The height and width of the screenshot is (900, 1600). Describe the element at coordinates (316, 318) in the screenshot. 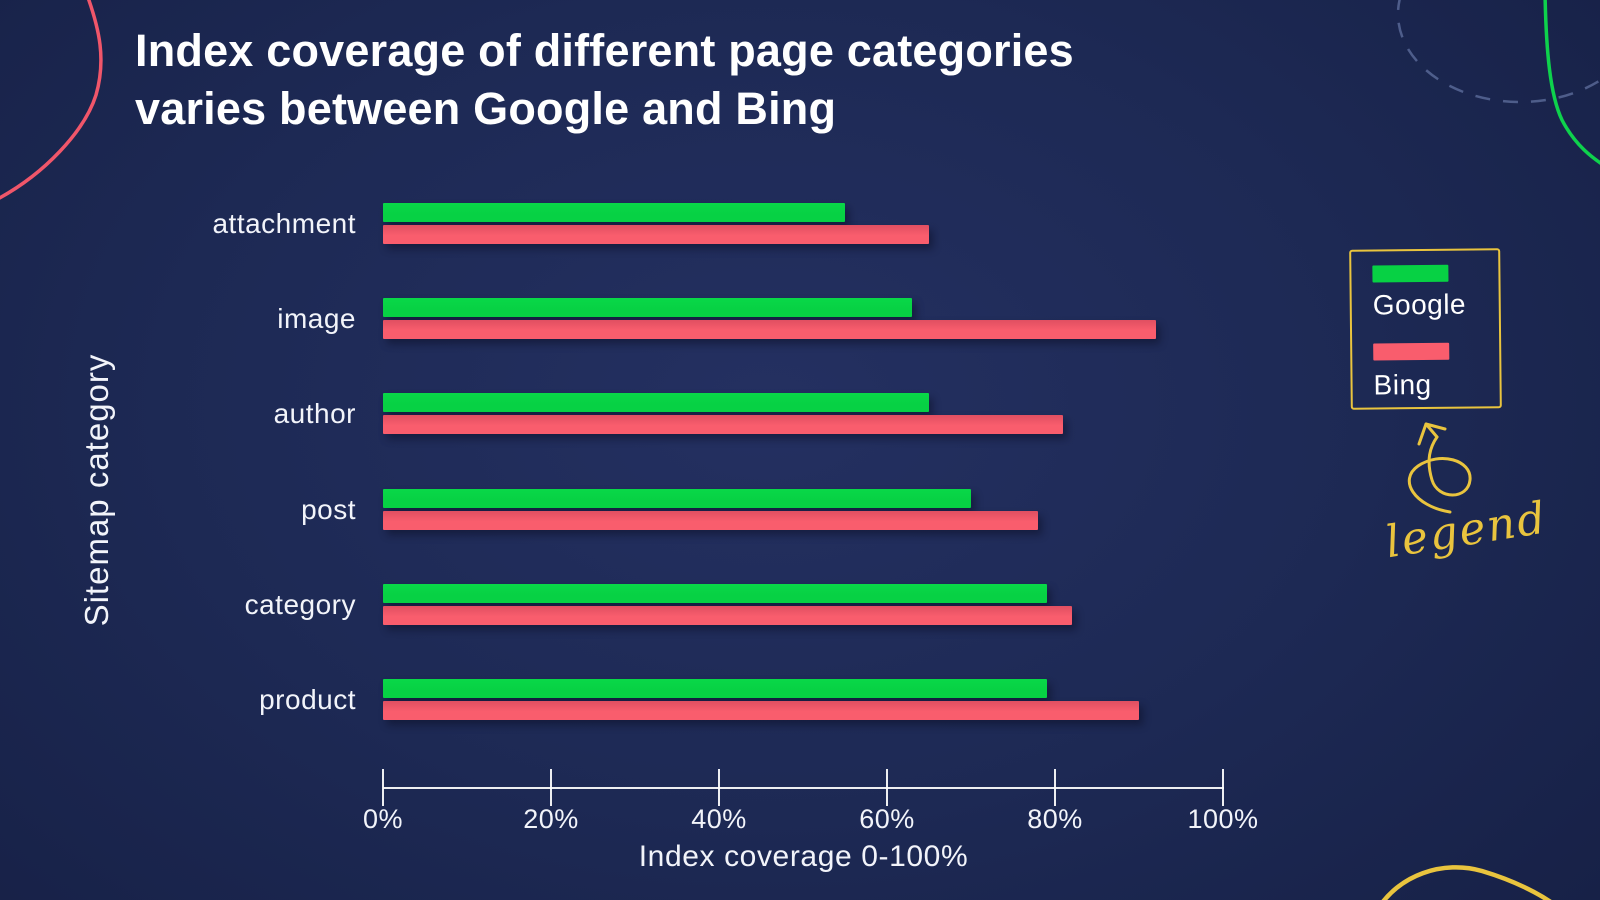

I see `category-label: image` at that location.